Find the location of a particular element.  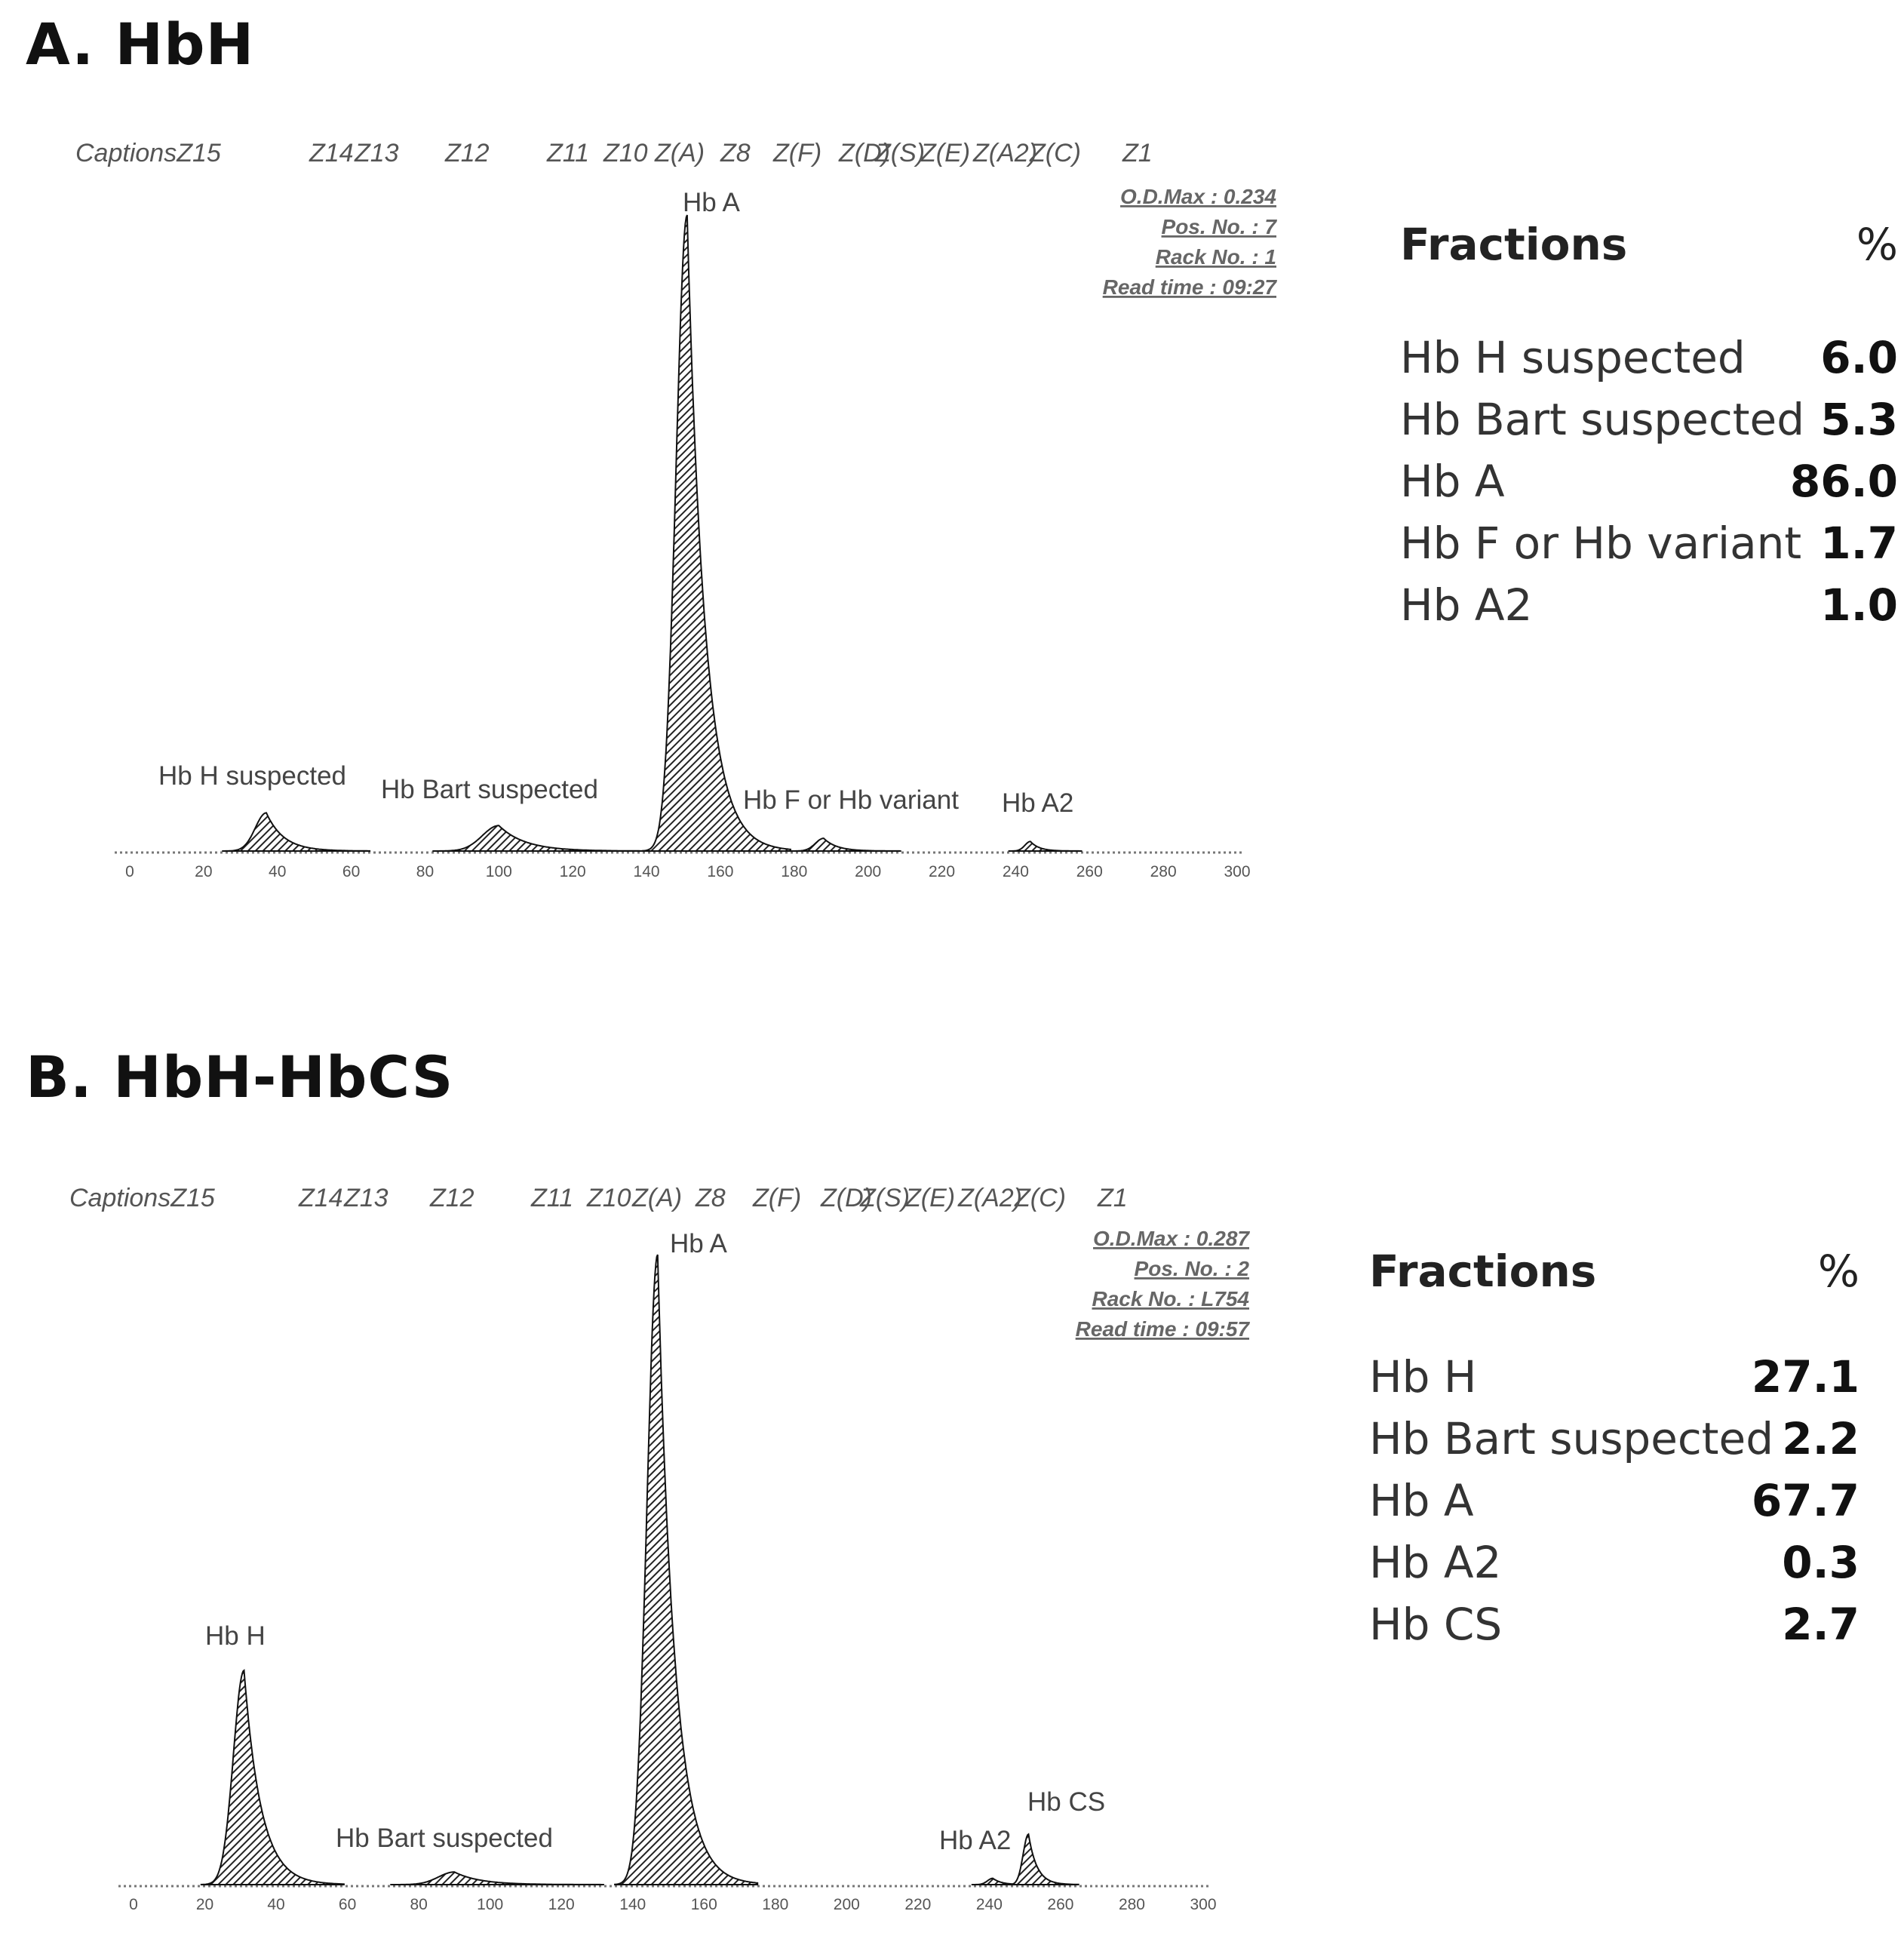

zone-caption: Z11 is located at coordinates (567, 153).